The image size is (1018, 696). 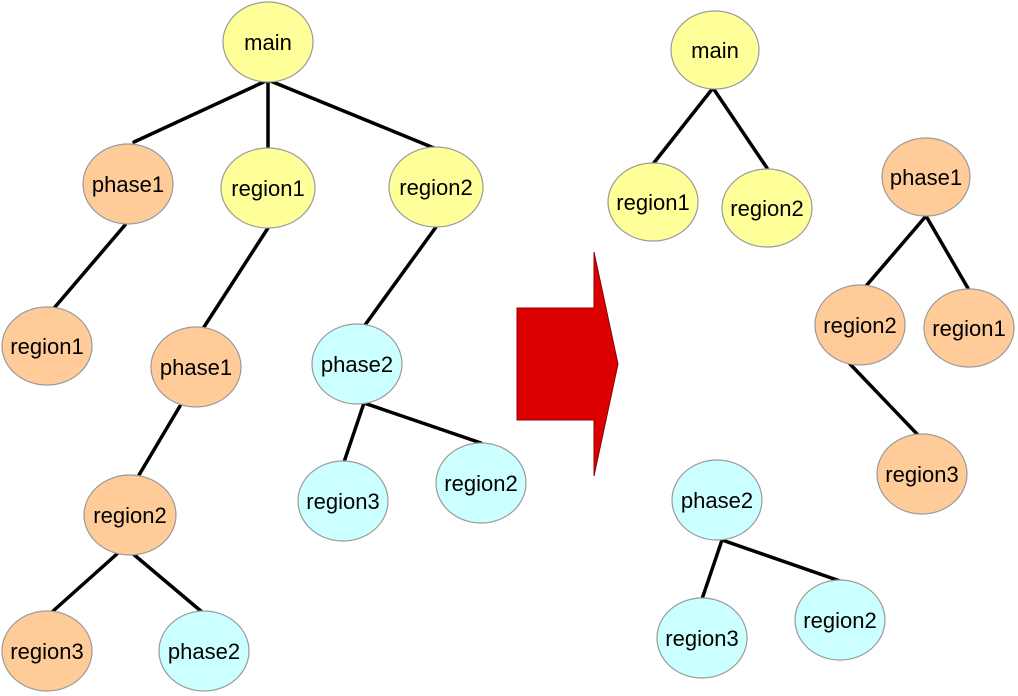 I want to click on node-label-l_main: main, so click(x=268, y=42).